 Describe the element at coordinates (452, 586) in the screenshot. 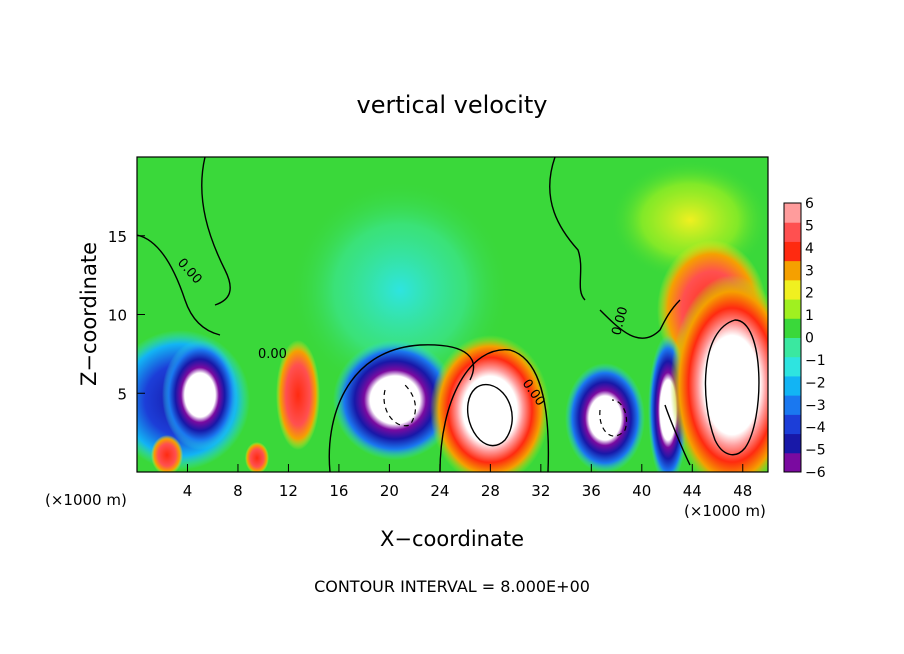

I see `contour-interval-note: CONTOUR INTERVAL = 8.000E+00` at that location.